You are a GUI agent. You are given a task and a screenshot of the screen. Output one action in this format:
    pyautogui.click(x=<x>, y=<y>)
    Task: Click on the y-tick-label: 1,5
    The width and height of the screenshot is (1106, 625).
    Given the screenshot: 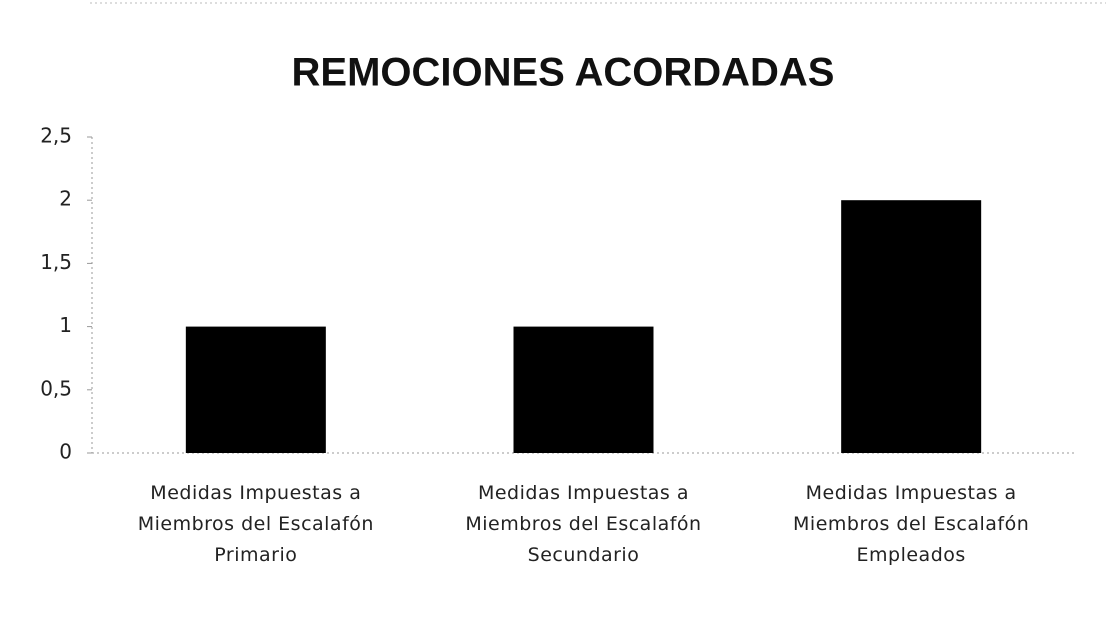 What is the action you would take?
    pyautogui.click(x=56, y=262)
    